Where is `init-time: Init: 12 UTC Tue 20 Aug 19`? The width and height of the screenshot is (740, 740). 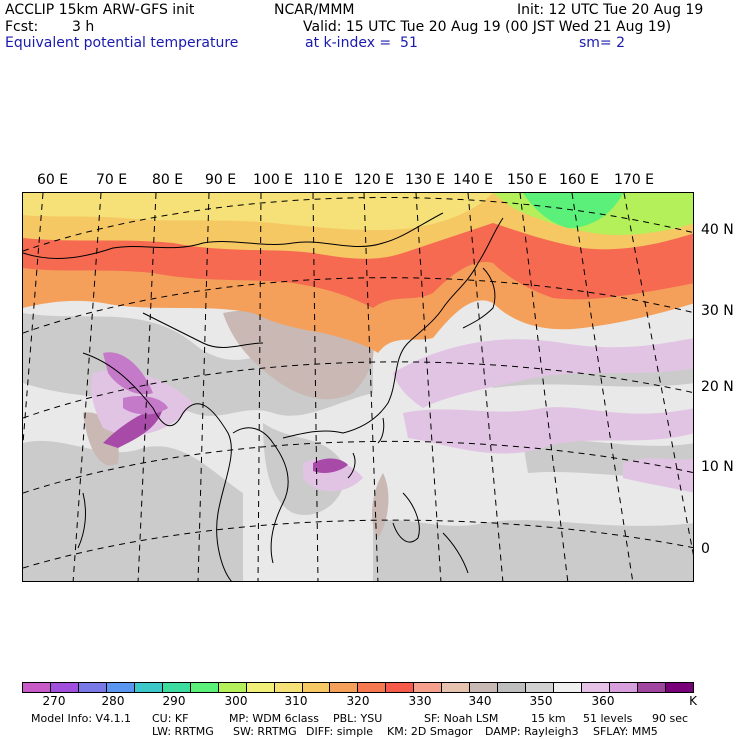
init-time: Init: 12 UTC Tue 20 Aug 19 is located at coordinates (610, 10).